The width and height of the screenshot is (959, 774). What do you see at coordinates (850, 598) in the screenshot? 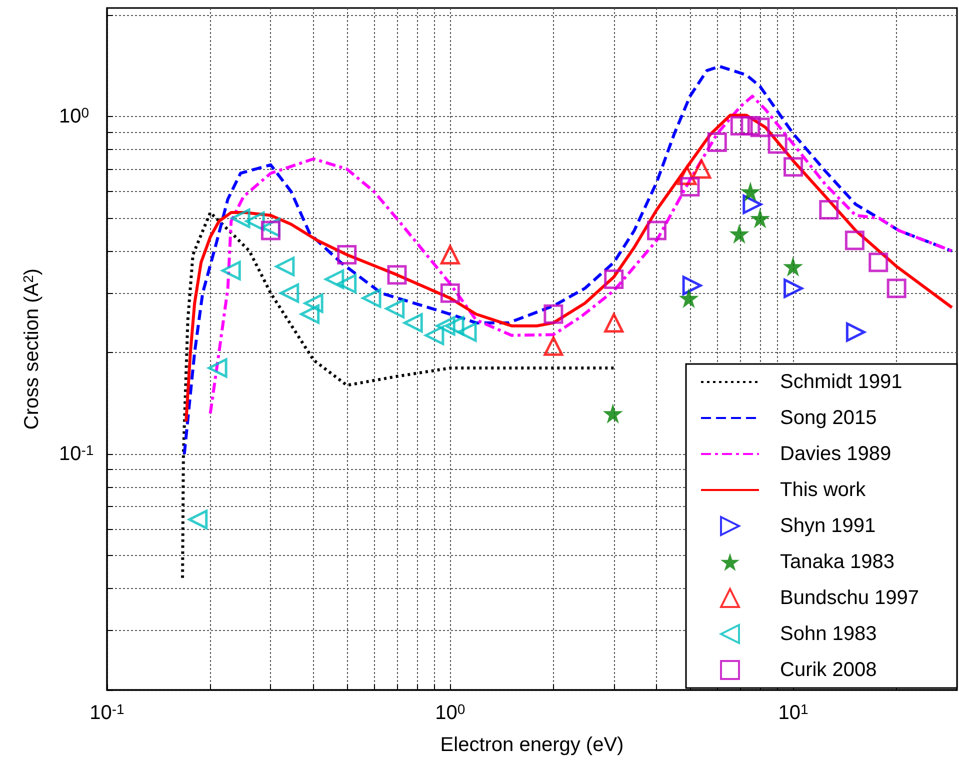
I see `legend-label: Bundschu 1997` at bounding box center [850, 598].